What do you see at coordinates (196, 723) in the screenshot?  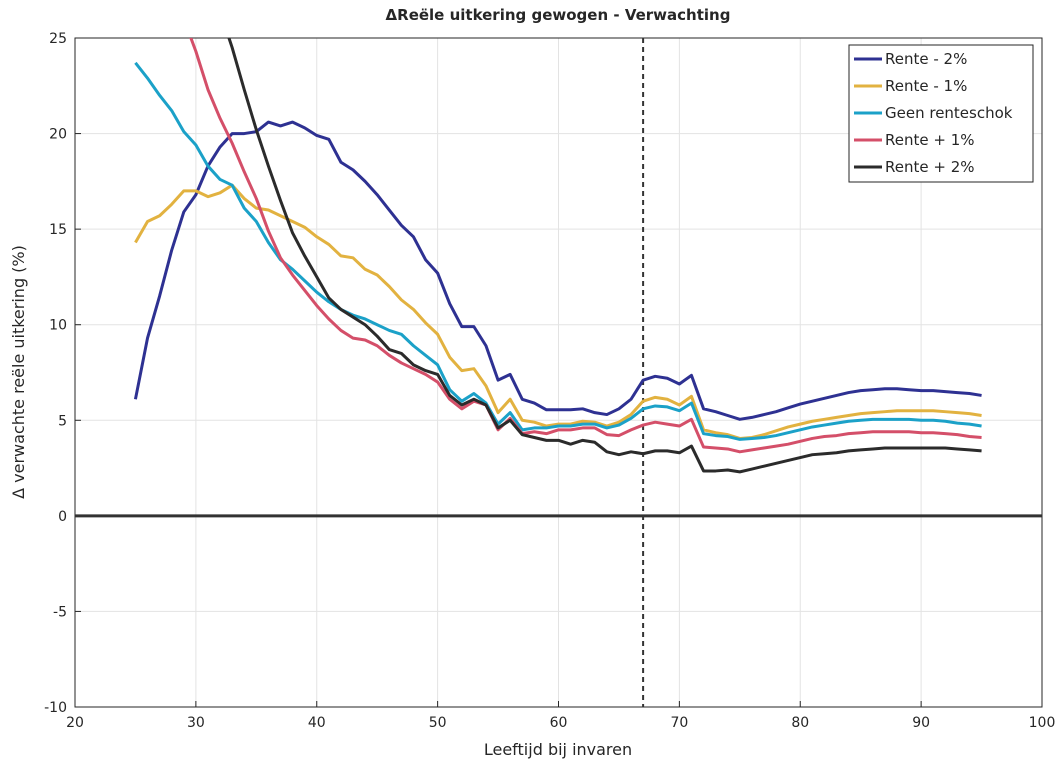 I see `x-tick-label: 30` at bounding box center [196, 723].